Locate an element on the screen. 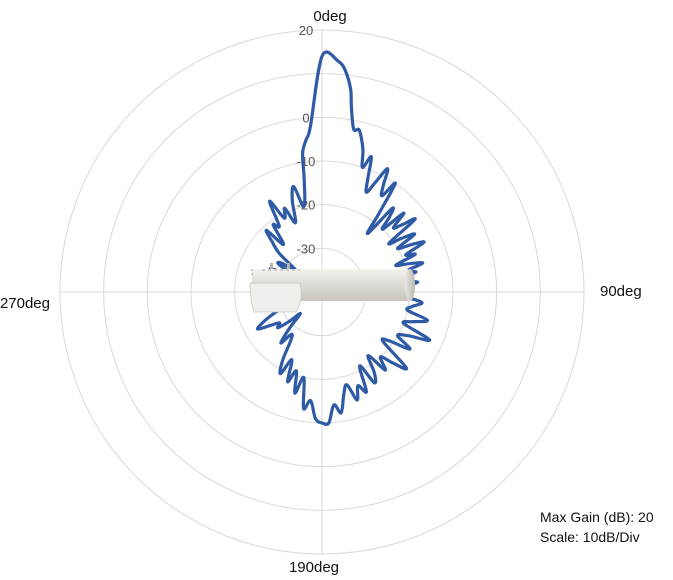  radial-tick-label: -10 is located at coordinates (306, 161).